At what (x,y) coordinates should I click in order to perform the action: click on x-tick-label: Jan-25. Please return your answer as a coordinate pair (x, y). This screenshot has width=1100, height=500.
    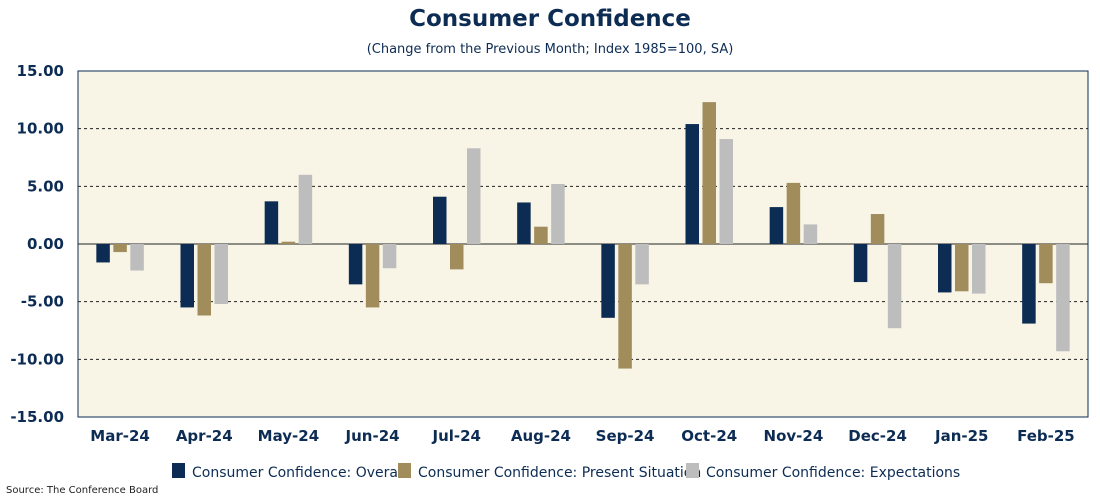
    Looking at the image, I should click on (961, 436).